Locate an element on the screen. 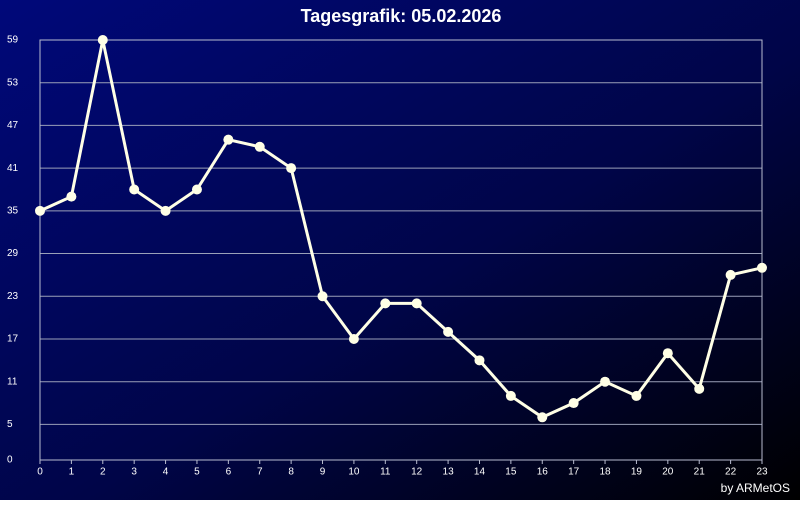  x-tick-label: 3 is located at coordinates (134, 472).